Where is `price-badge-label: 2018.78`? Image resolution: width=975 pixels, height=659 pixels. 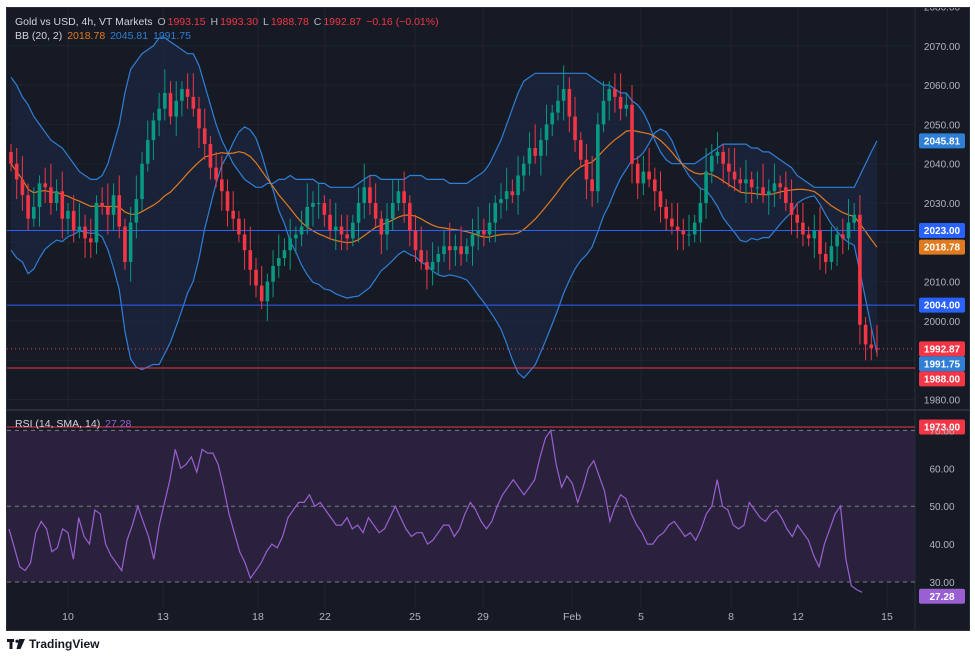 price-badge-label: 2018.78 is located at coordinates (942, 248).